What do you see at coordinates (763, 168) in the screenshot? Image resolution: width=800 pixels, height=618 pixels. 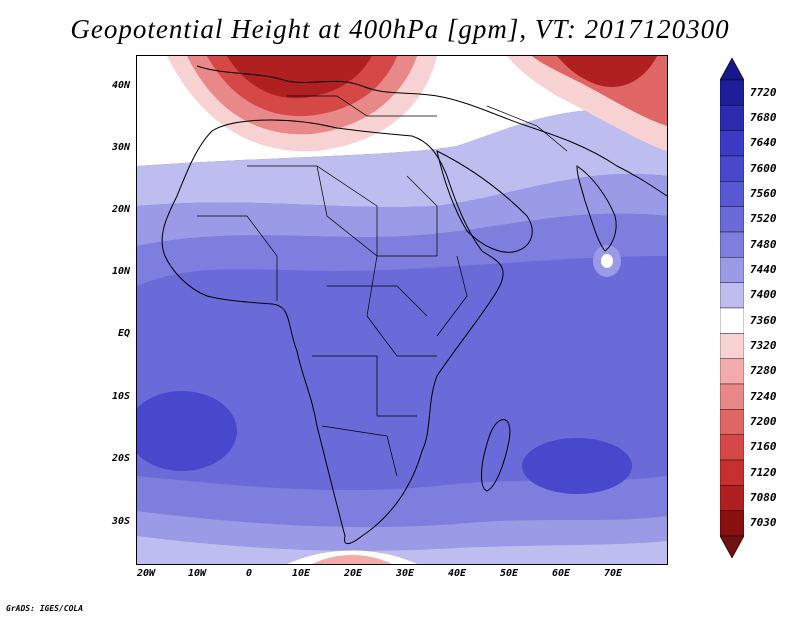 I see `colorbar-label: 7600` at bounding box center [763, 168].